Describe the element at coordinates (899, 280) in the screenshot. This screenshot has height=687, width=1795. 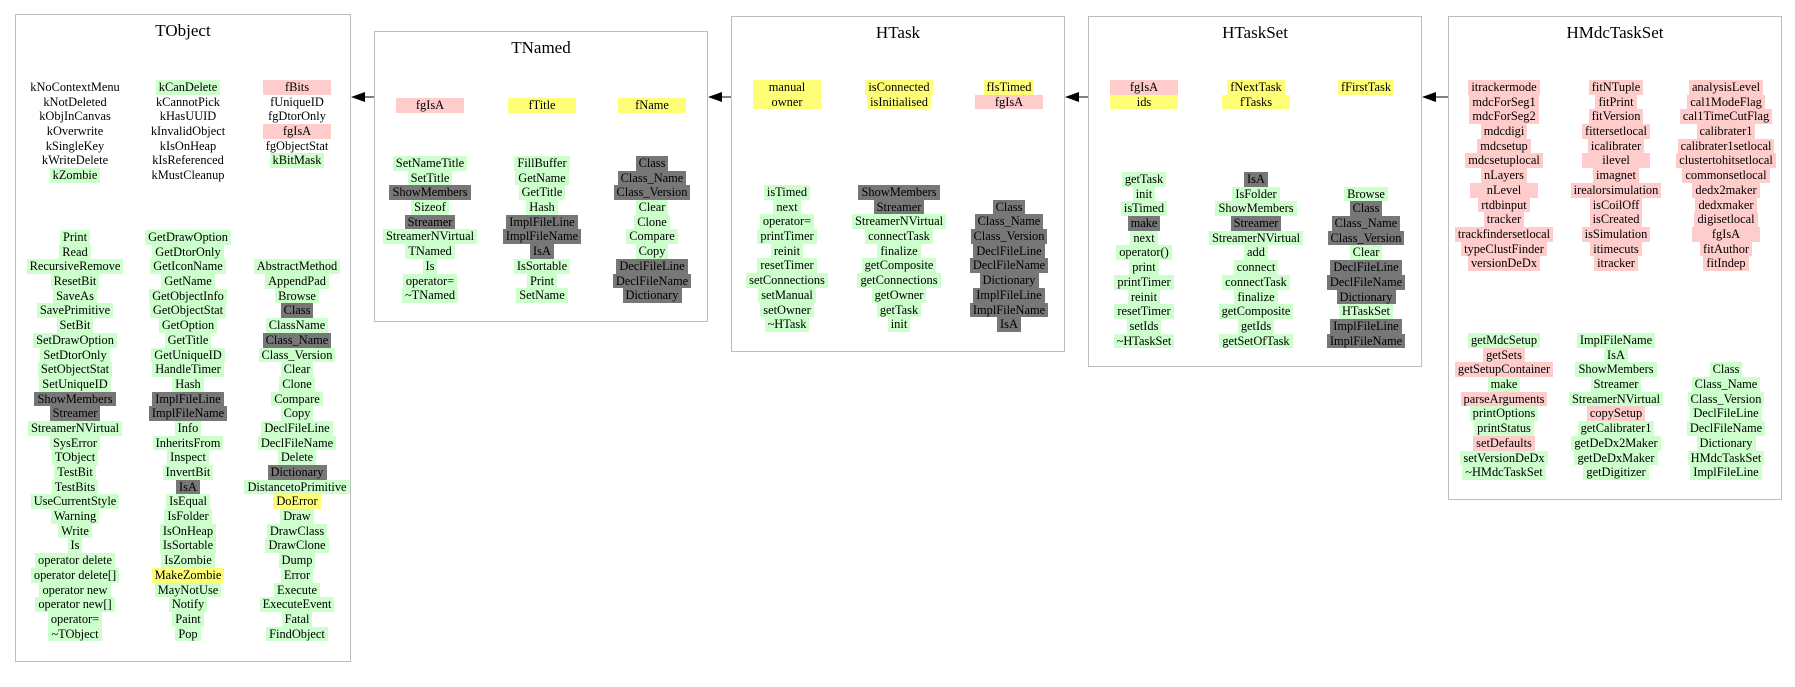
I see `method-member: getConnections` at that location.